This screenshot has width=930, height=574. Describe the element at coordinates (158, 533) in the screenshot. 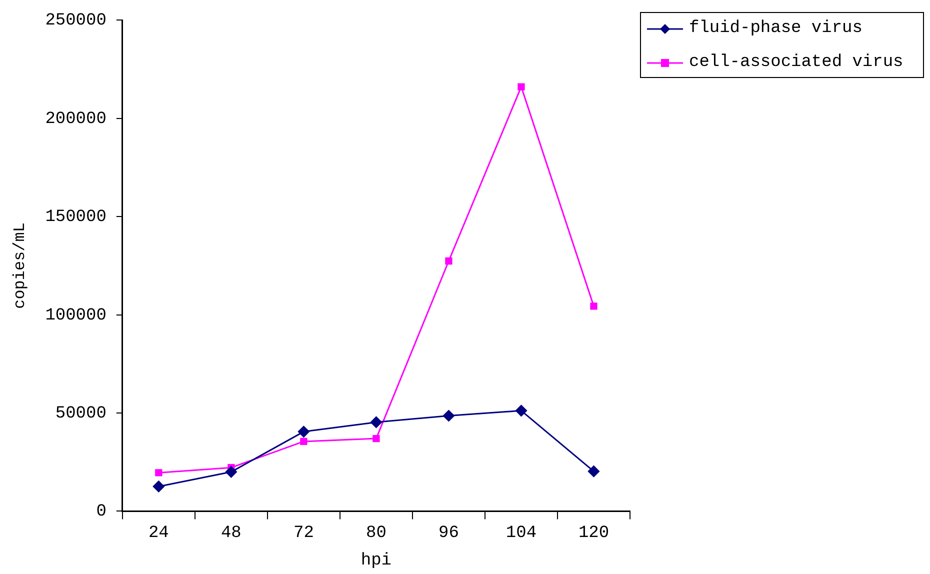

I see `x-tick-label: 24` at that location.